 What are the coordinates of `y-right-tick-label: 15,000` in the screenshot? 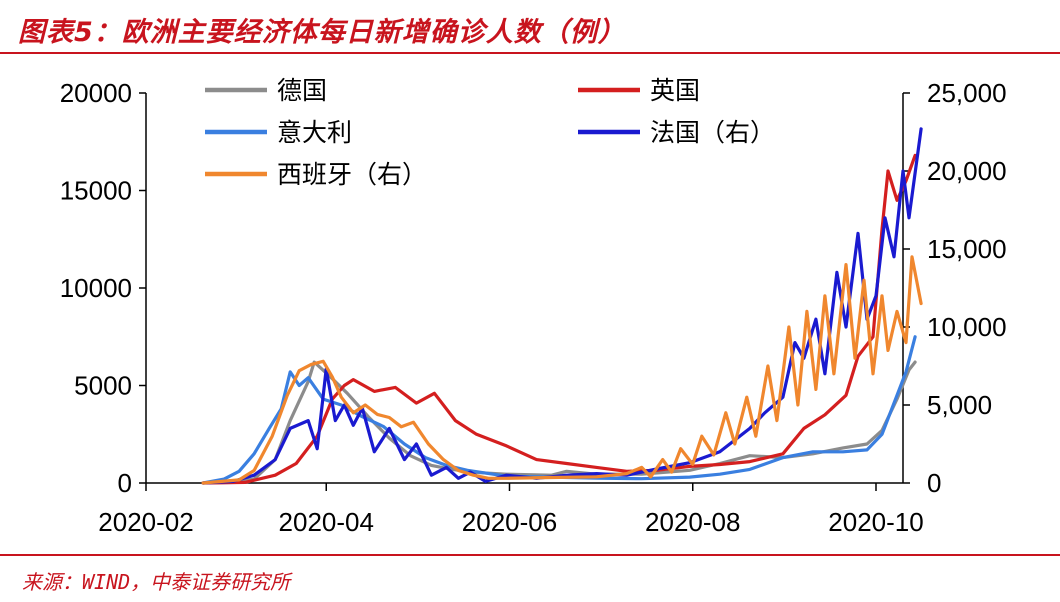 It's located at (967, 249).